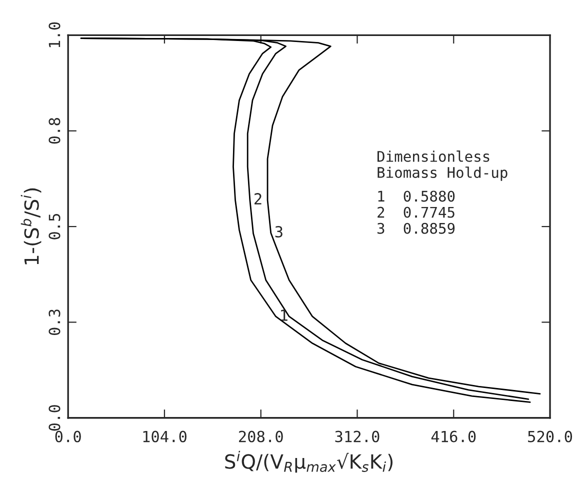  I want to click on annotation: 2 0.7745, so click(416, 212).